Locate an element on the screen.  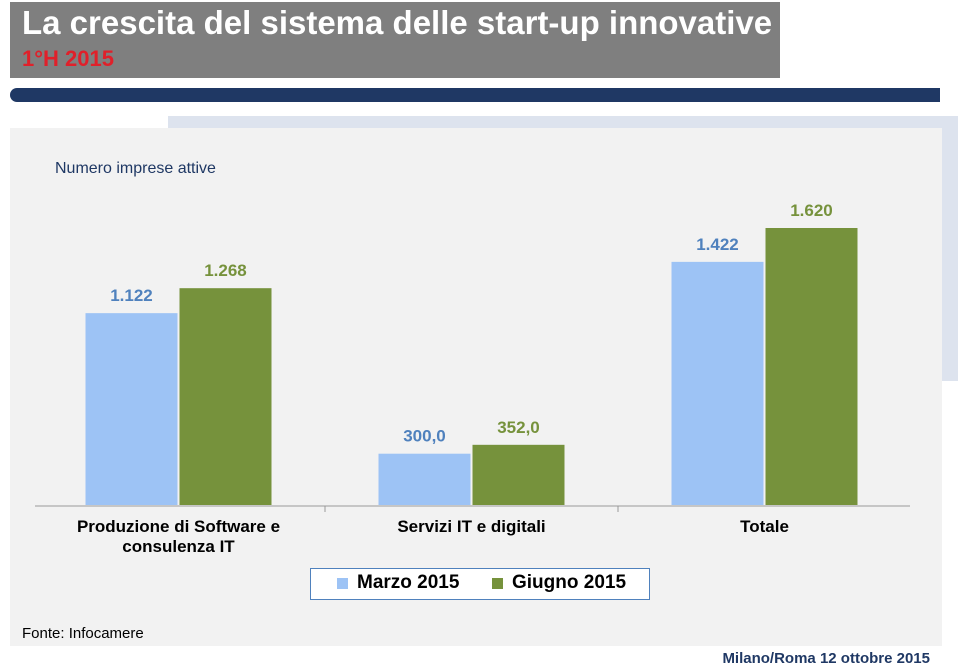
value-label: 1.268 is located at coordinates (225, 270).